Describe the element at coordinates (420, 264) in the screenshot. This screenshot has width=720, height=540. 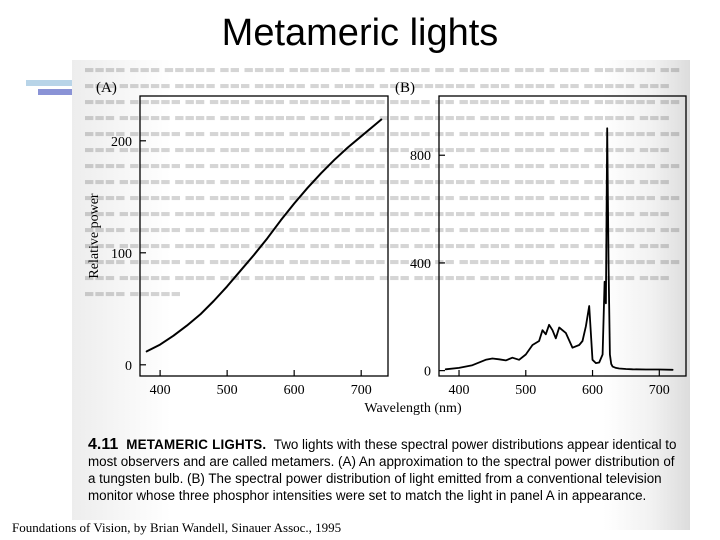
I see `panel-b-y-tick-label: 400` at that location.